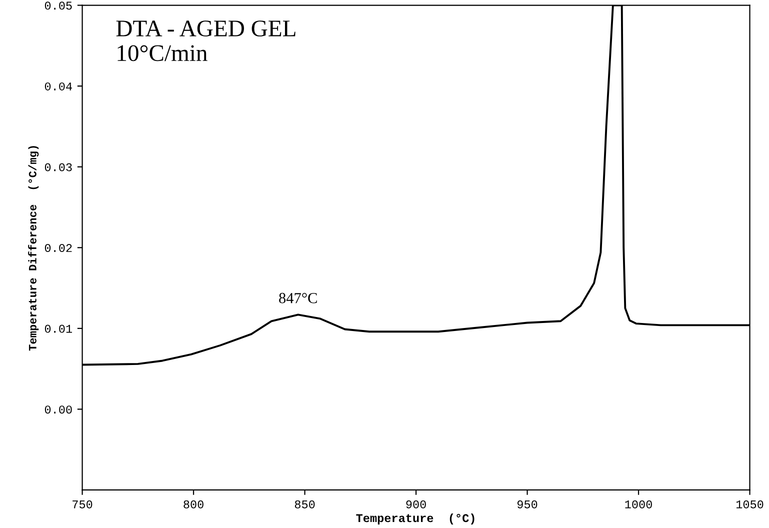 The image size is (769, 528). What do you see at coordinates (33, 248) in the screenshot?
I see `y-axis-title: Temperature Difference (°C/mg)` at bounding box center [33, 248].